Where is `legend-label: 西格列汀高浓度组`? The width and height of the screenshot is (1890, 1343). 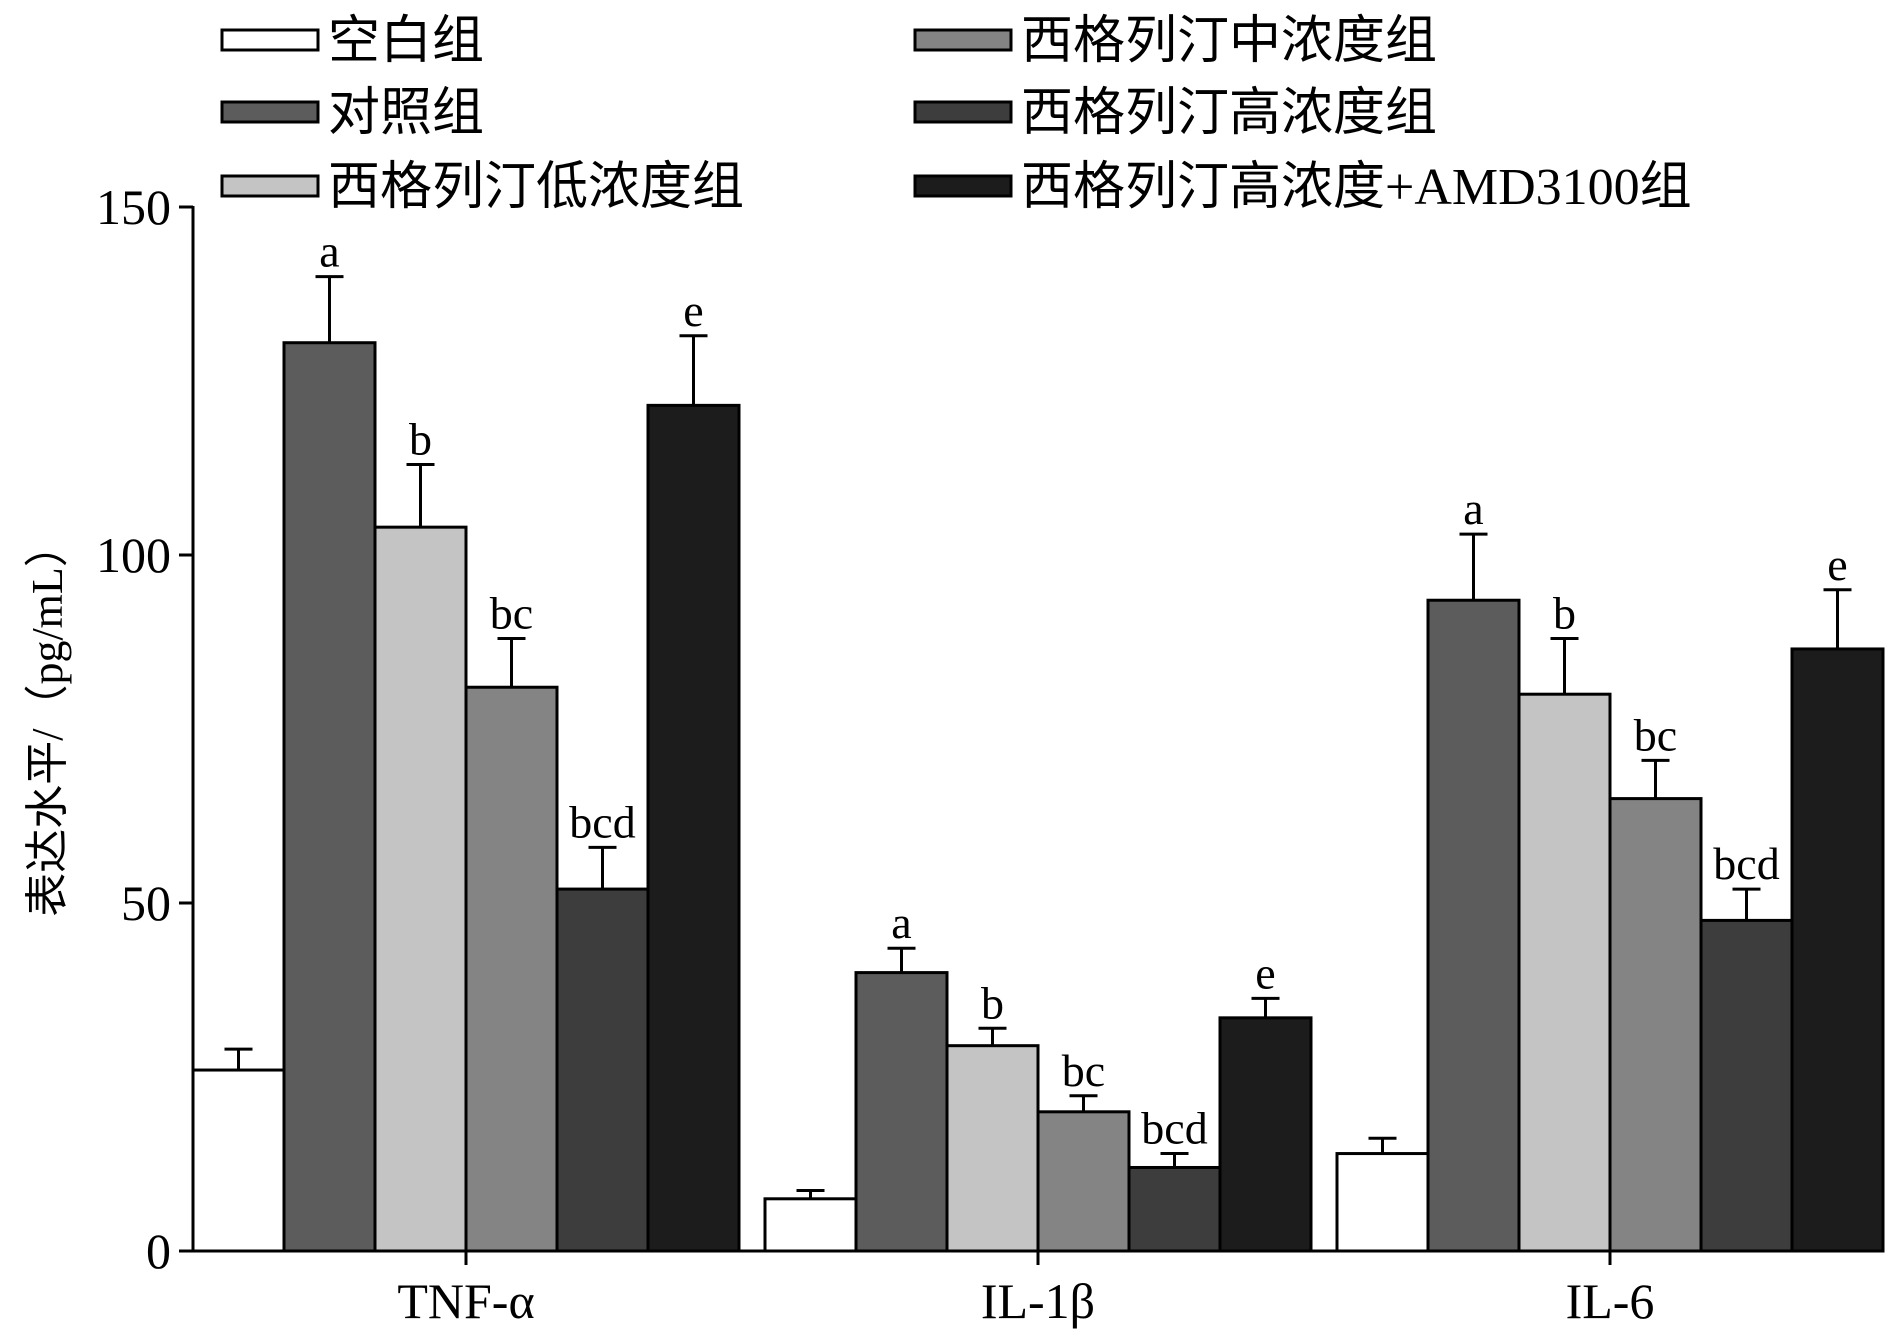
legend-label: 西格列汀高浓度组 is located at coordinates (1229, 113).